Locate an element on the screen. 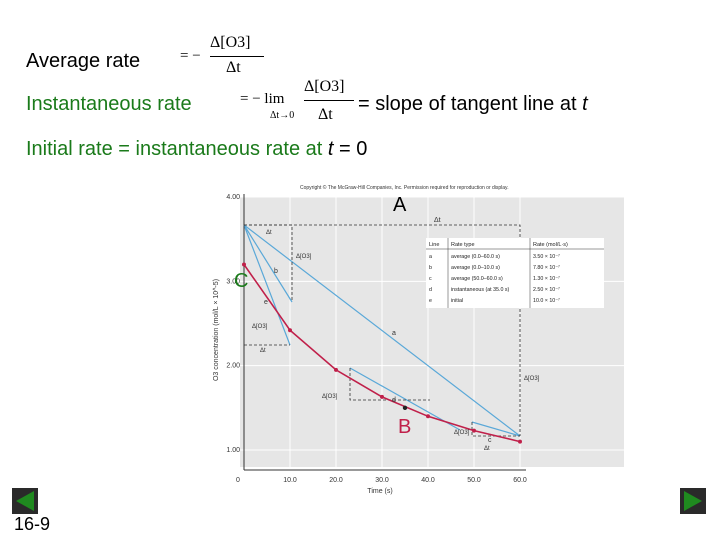 This screenshot has width=720, height=540. x-tick-label: 30.0 is located at coordinates (382, 480).